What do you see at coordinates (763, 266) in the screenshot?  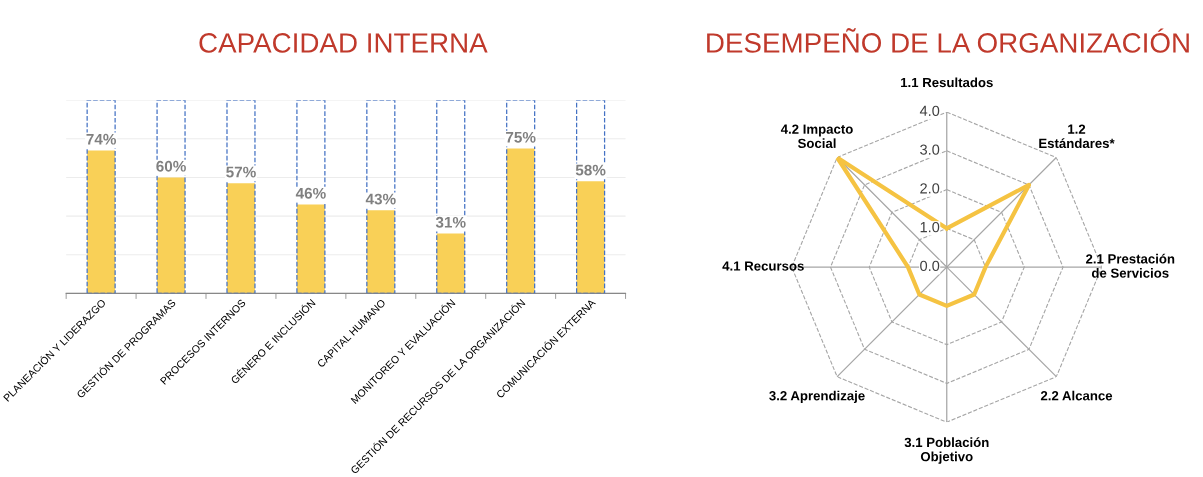 I see `spoke-label: 4.1 Recursos` at bounding box center [763, 266].